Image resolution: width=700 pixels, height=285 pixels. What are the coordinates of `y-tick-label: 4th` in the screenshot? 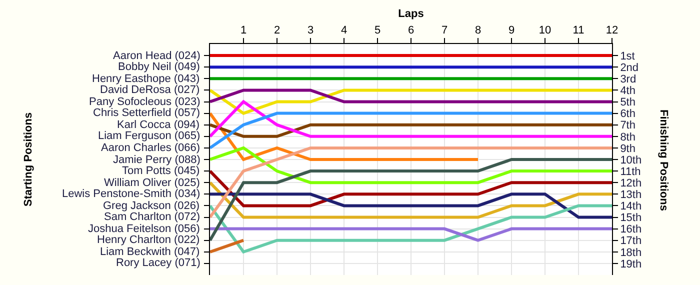 It's located at (628, 91).